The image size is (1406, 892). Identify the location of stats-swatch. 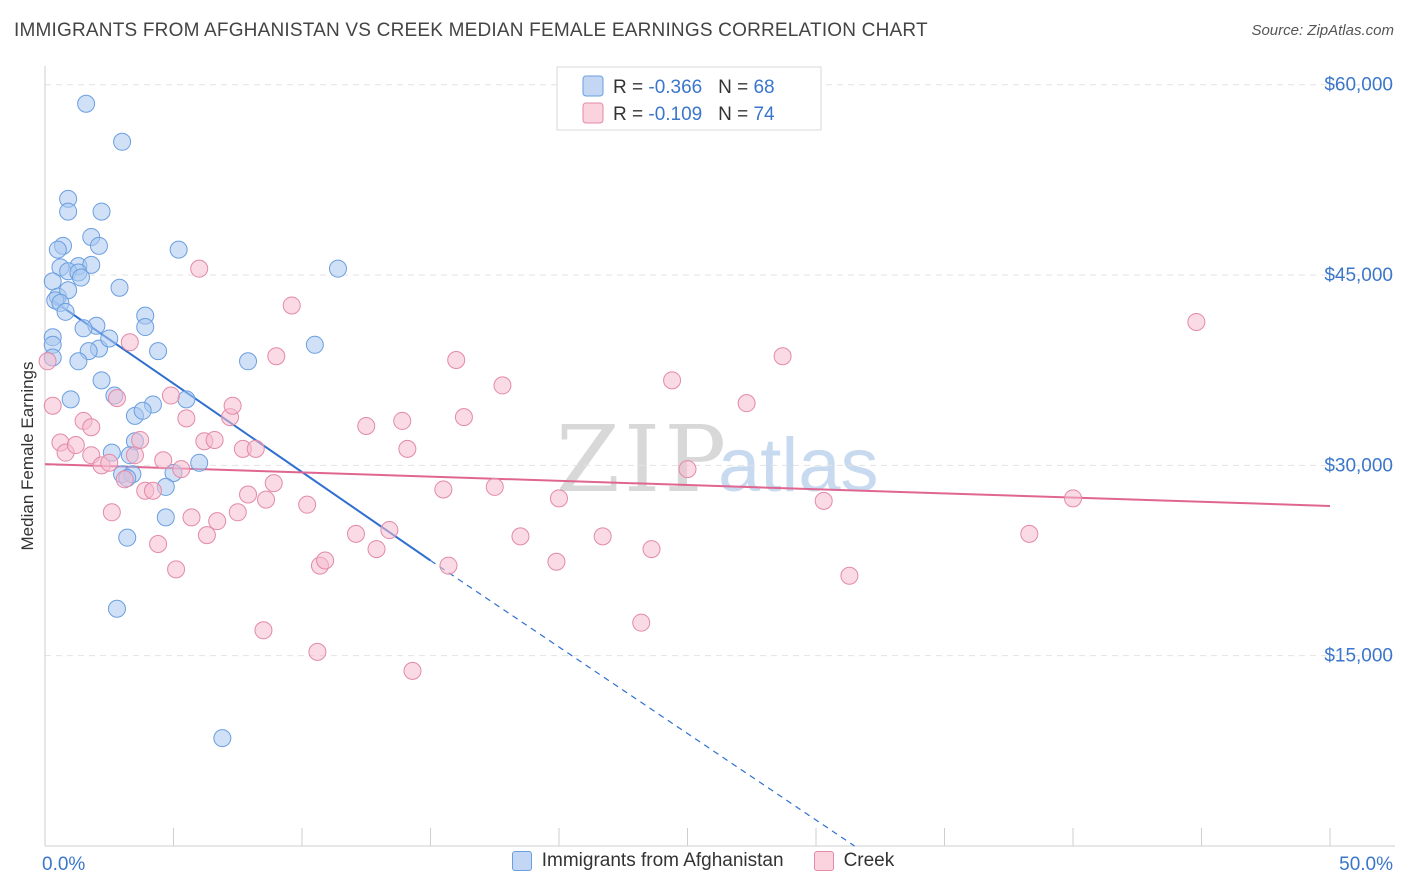
(593, 86).